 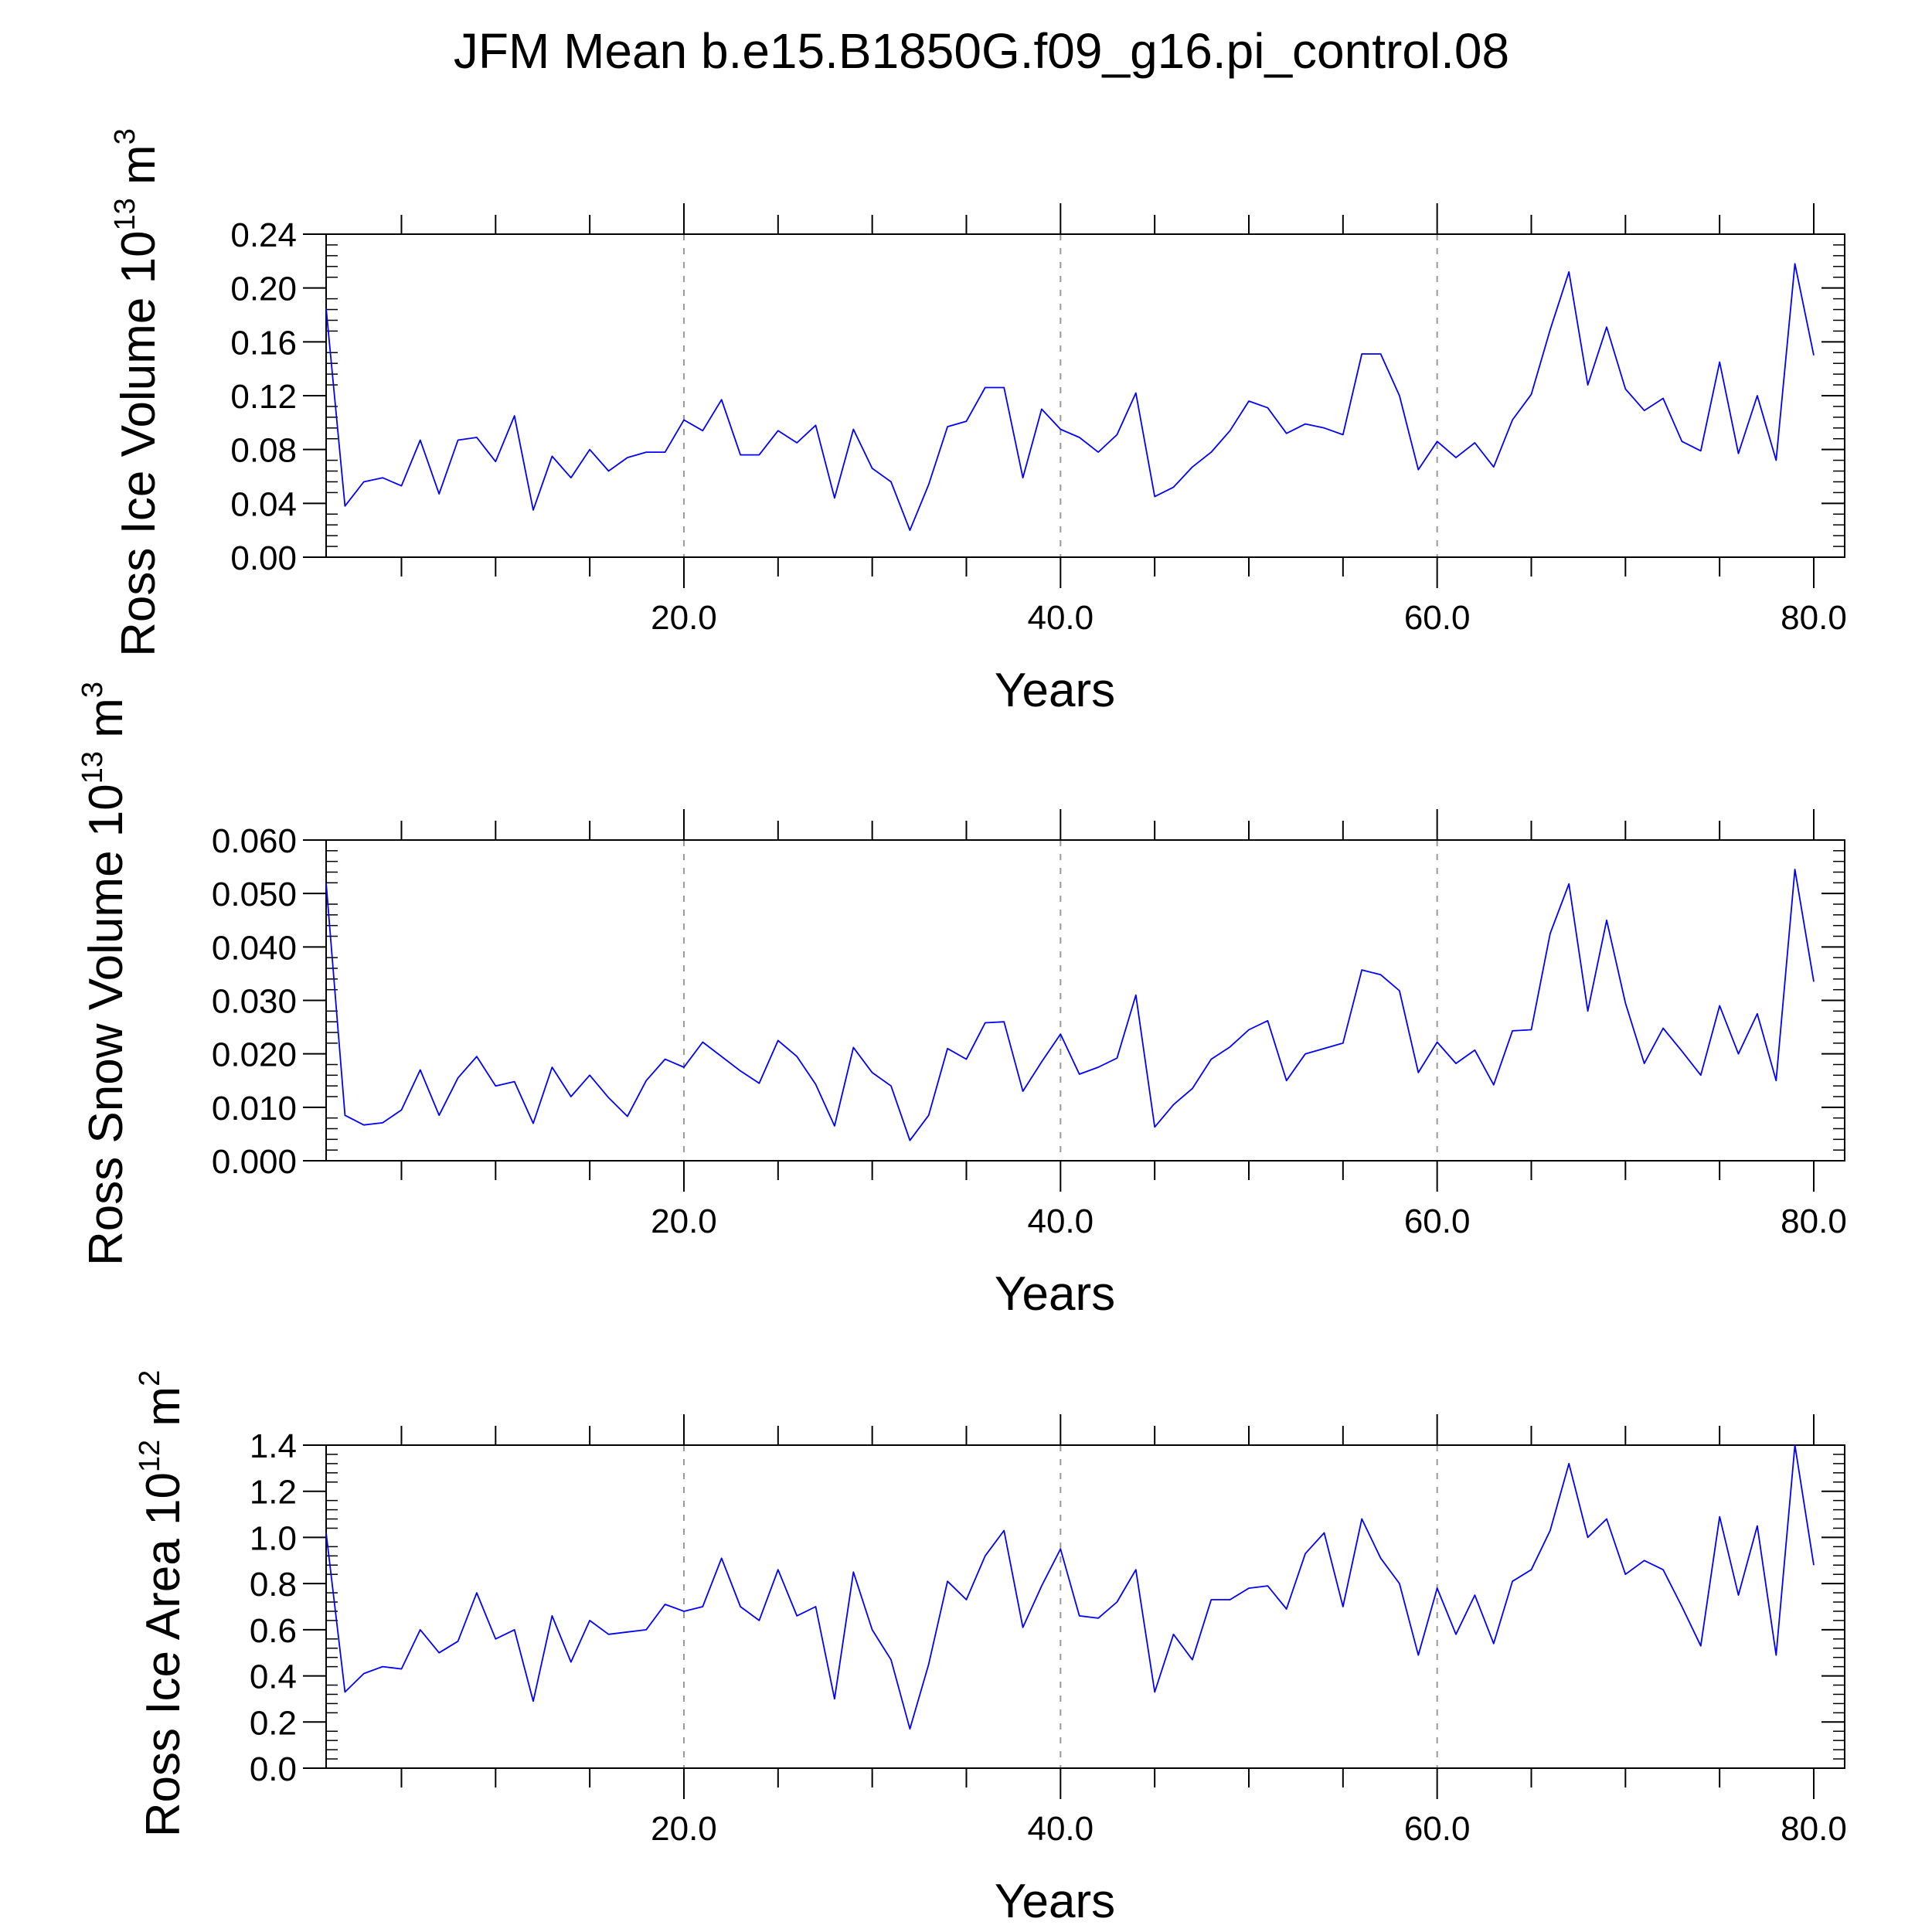 What do you see at coordinates (273, 1446) in the screenshot?
I see `y-tick-label: 1.4` at bounding box center [273, 1446].